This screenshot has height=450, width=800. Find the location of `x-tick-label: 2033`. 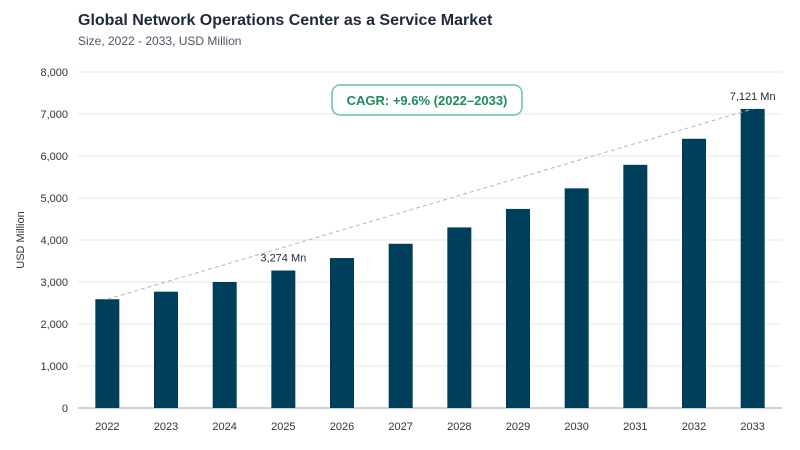

x-tick-label: 2033 is located at coordinates (752, 427).